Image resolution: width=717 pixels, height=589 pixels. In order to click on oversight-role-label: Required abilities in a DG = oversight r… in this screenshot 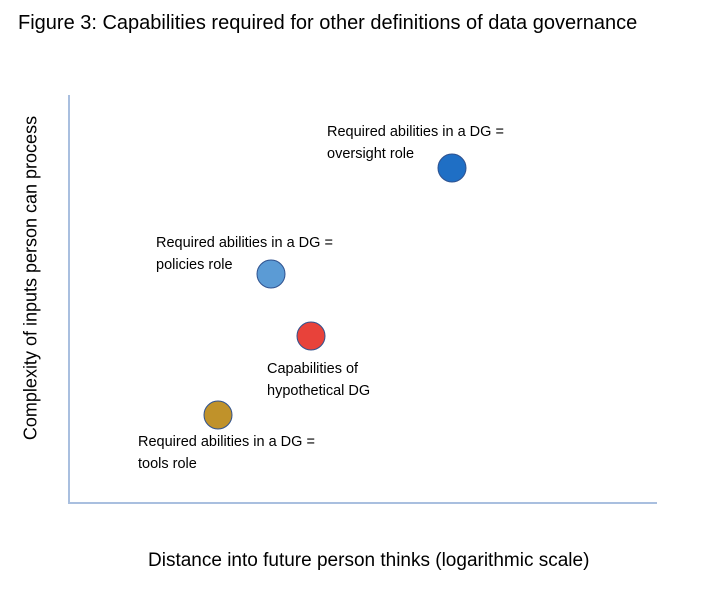, I will do `click(415, 143)`.